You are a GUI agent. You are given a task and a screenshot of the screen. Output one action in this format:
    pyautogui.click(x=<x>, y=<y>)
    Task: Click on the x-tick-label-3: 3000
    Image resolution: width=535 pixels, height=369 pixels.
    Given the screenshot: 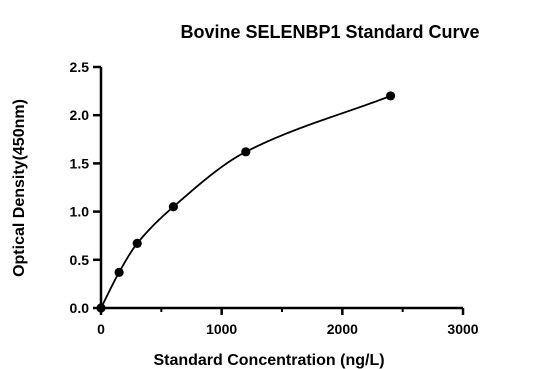 What is the action you would take?
    pyautogui.click(x=462, y=329)
    